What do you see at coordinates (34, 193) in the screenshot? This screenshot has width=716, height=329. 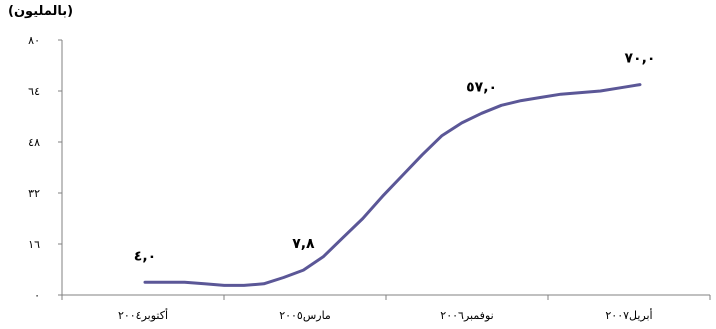 I see `y-tick-label: ٣٢` at bounding box center [34, 193].